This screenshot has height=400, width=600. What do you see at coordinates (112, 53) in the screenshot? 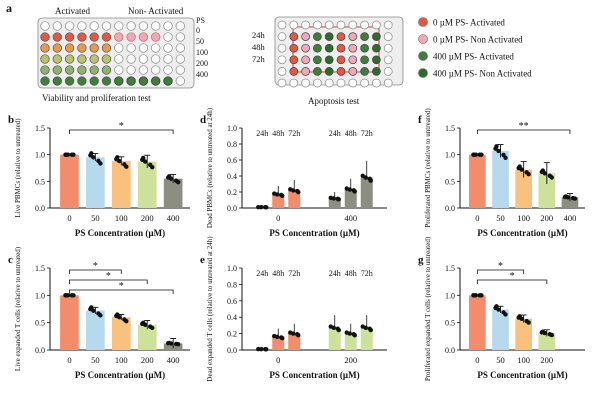
I see `plate-wells` at bounding box center [112, 53].